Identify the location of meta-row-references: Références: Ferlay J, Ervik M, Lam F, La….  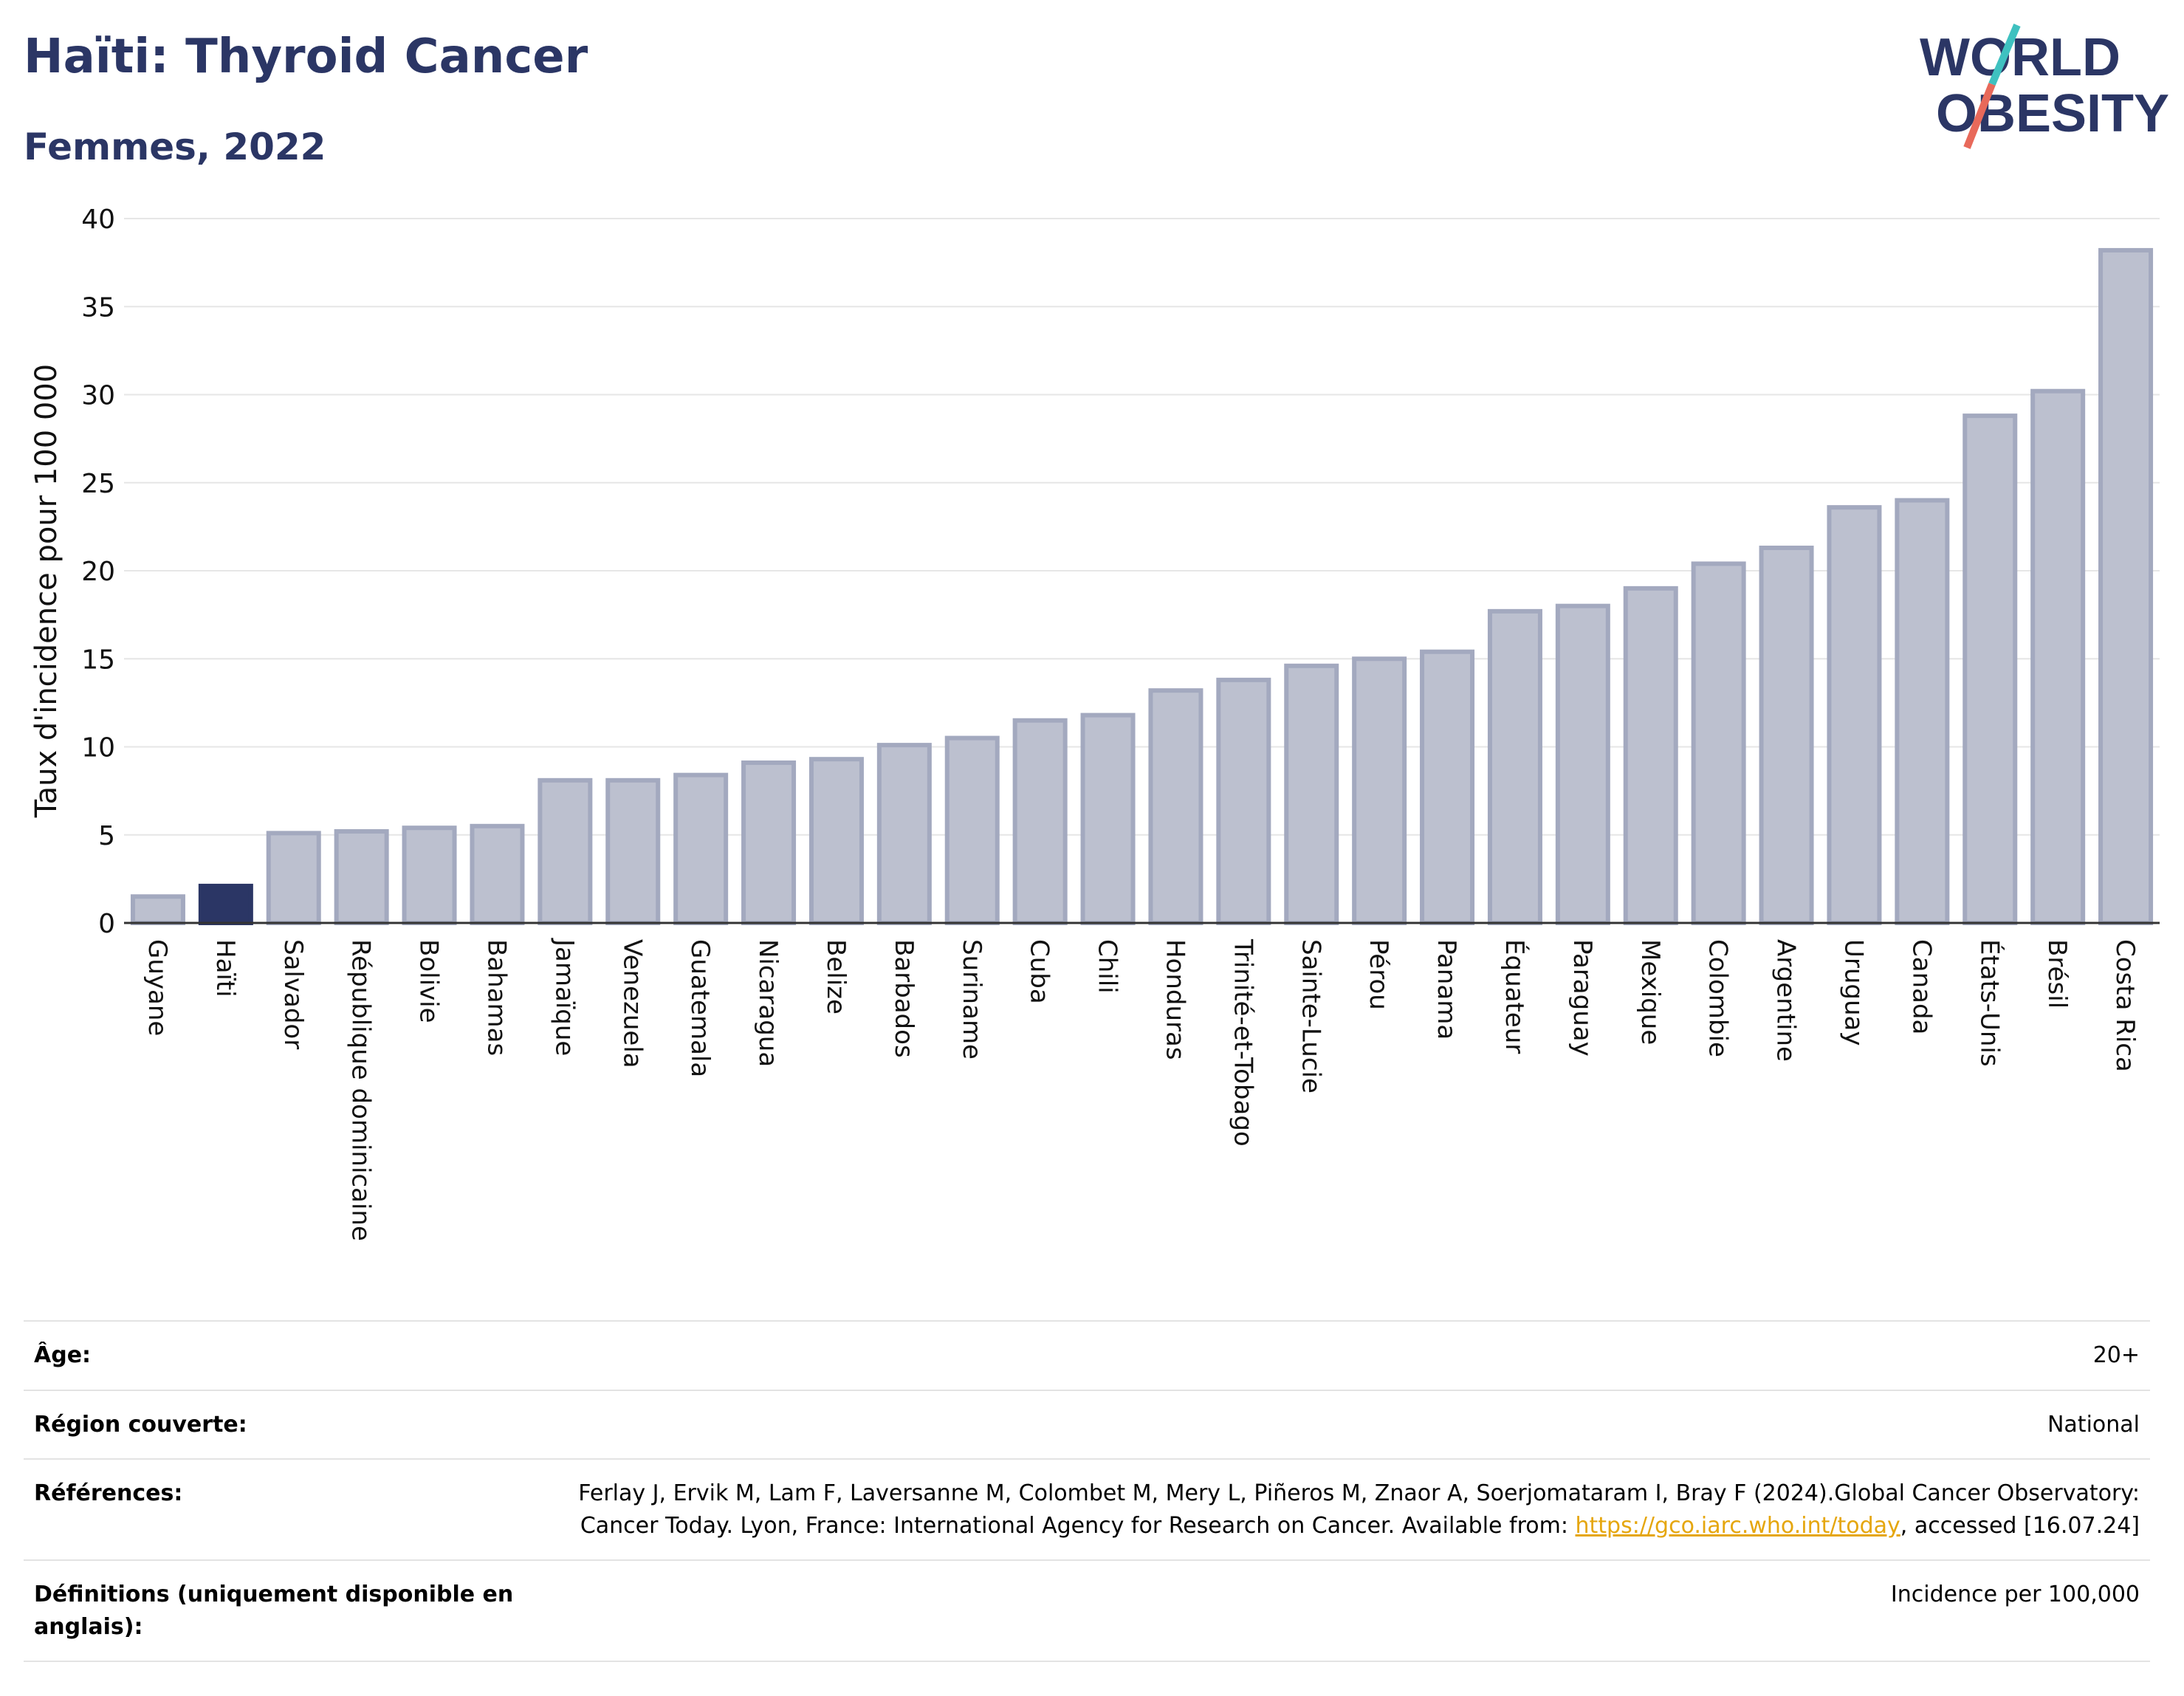
(1087, 1509).